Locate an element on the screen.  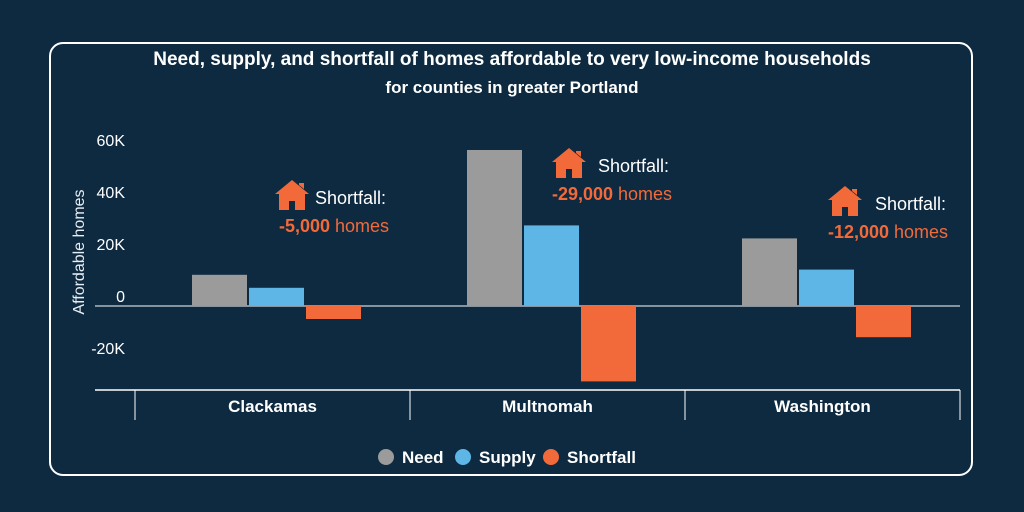
bar-need-washington is located at coordinates (769, 272).